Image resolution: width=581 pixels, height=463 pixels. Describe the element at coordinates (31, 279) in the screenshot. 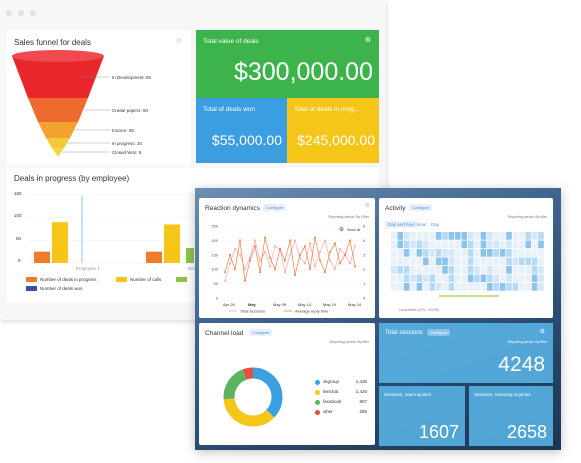

I see `legend-swatch` at that location.